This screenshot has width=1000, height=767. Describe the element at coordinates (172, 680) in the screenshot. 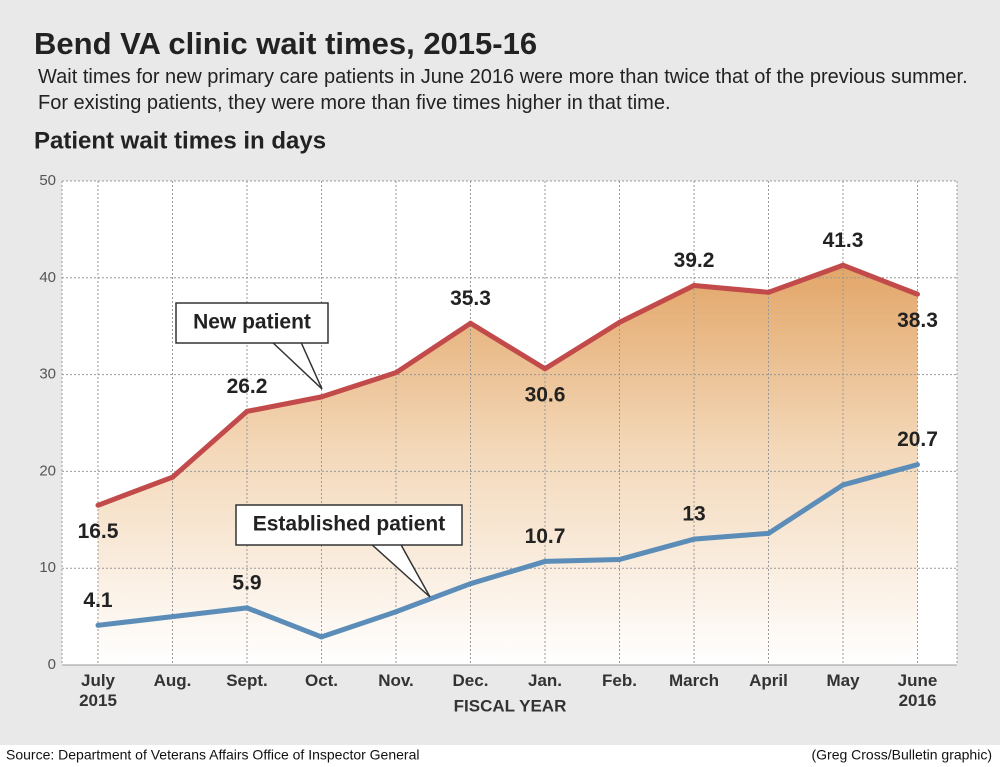

I see `x-tick-label: Aug.` at that location.